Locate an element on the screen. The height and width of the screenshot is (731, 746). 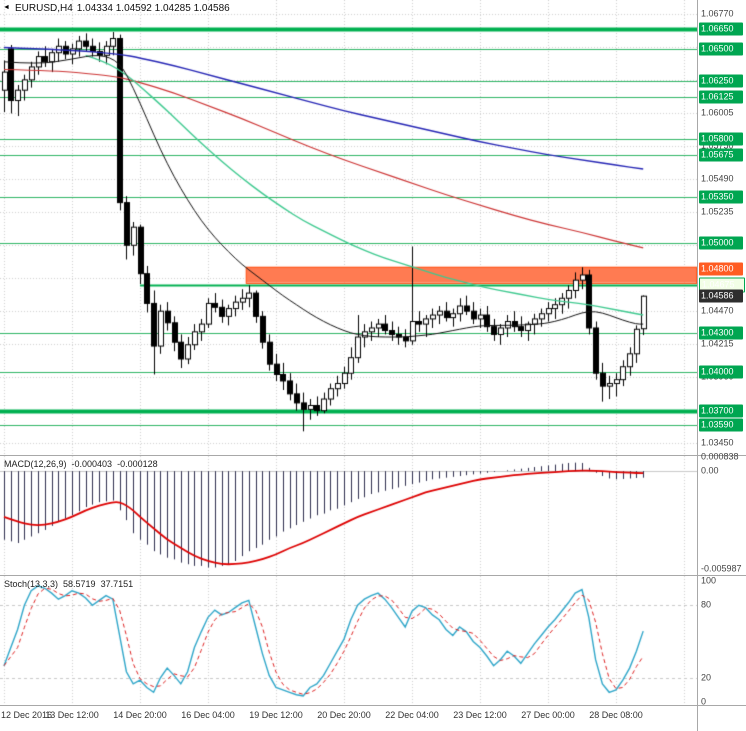
stoch-axis-label: 20 is located at coordinates (706, 677).